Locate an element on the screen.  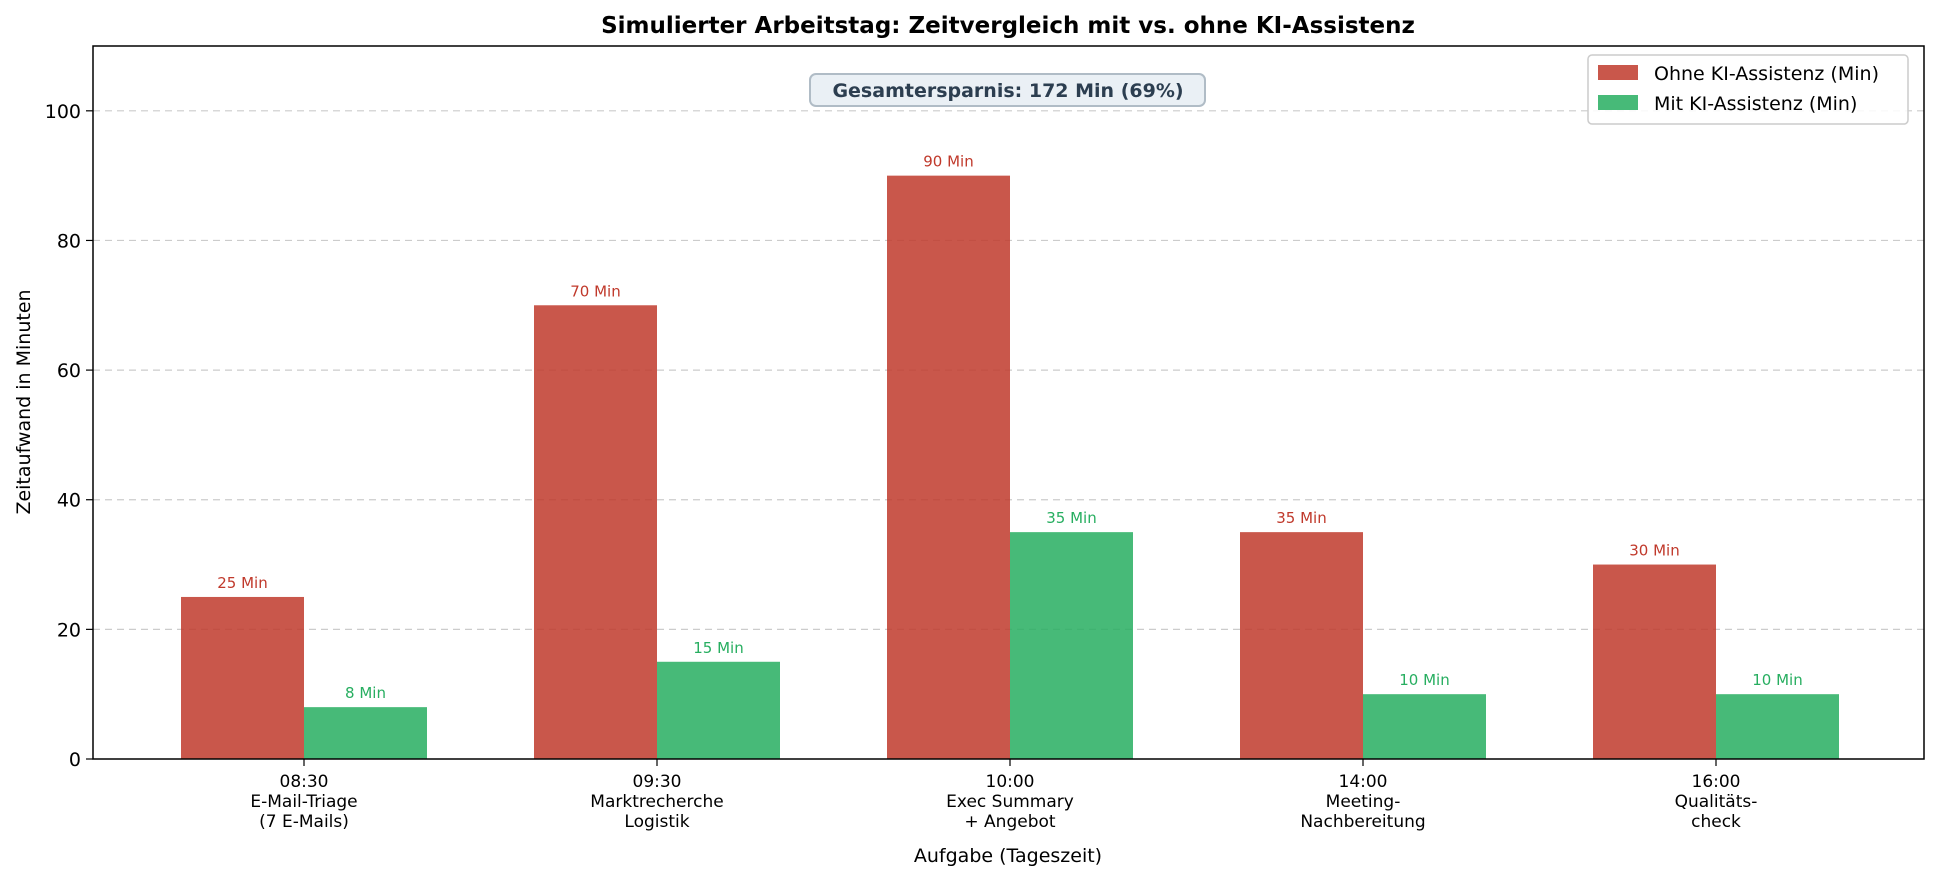
x-tick-label: 14:00 is located at coordinates (1363, 782).